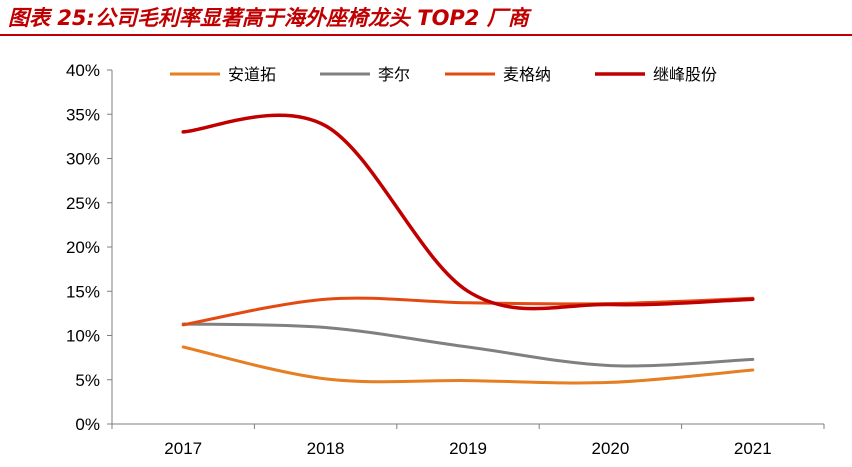 Image resolution: width=852 pixels, height=467 pixels. I want to click on chart-title: 图表 25:公司毛利率显著高于海外座椅龙头 TOP2 厂商, so click(268, 18).